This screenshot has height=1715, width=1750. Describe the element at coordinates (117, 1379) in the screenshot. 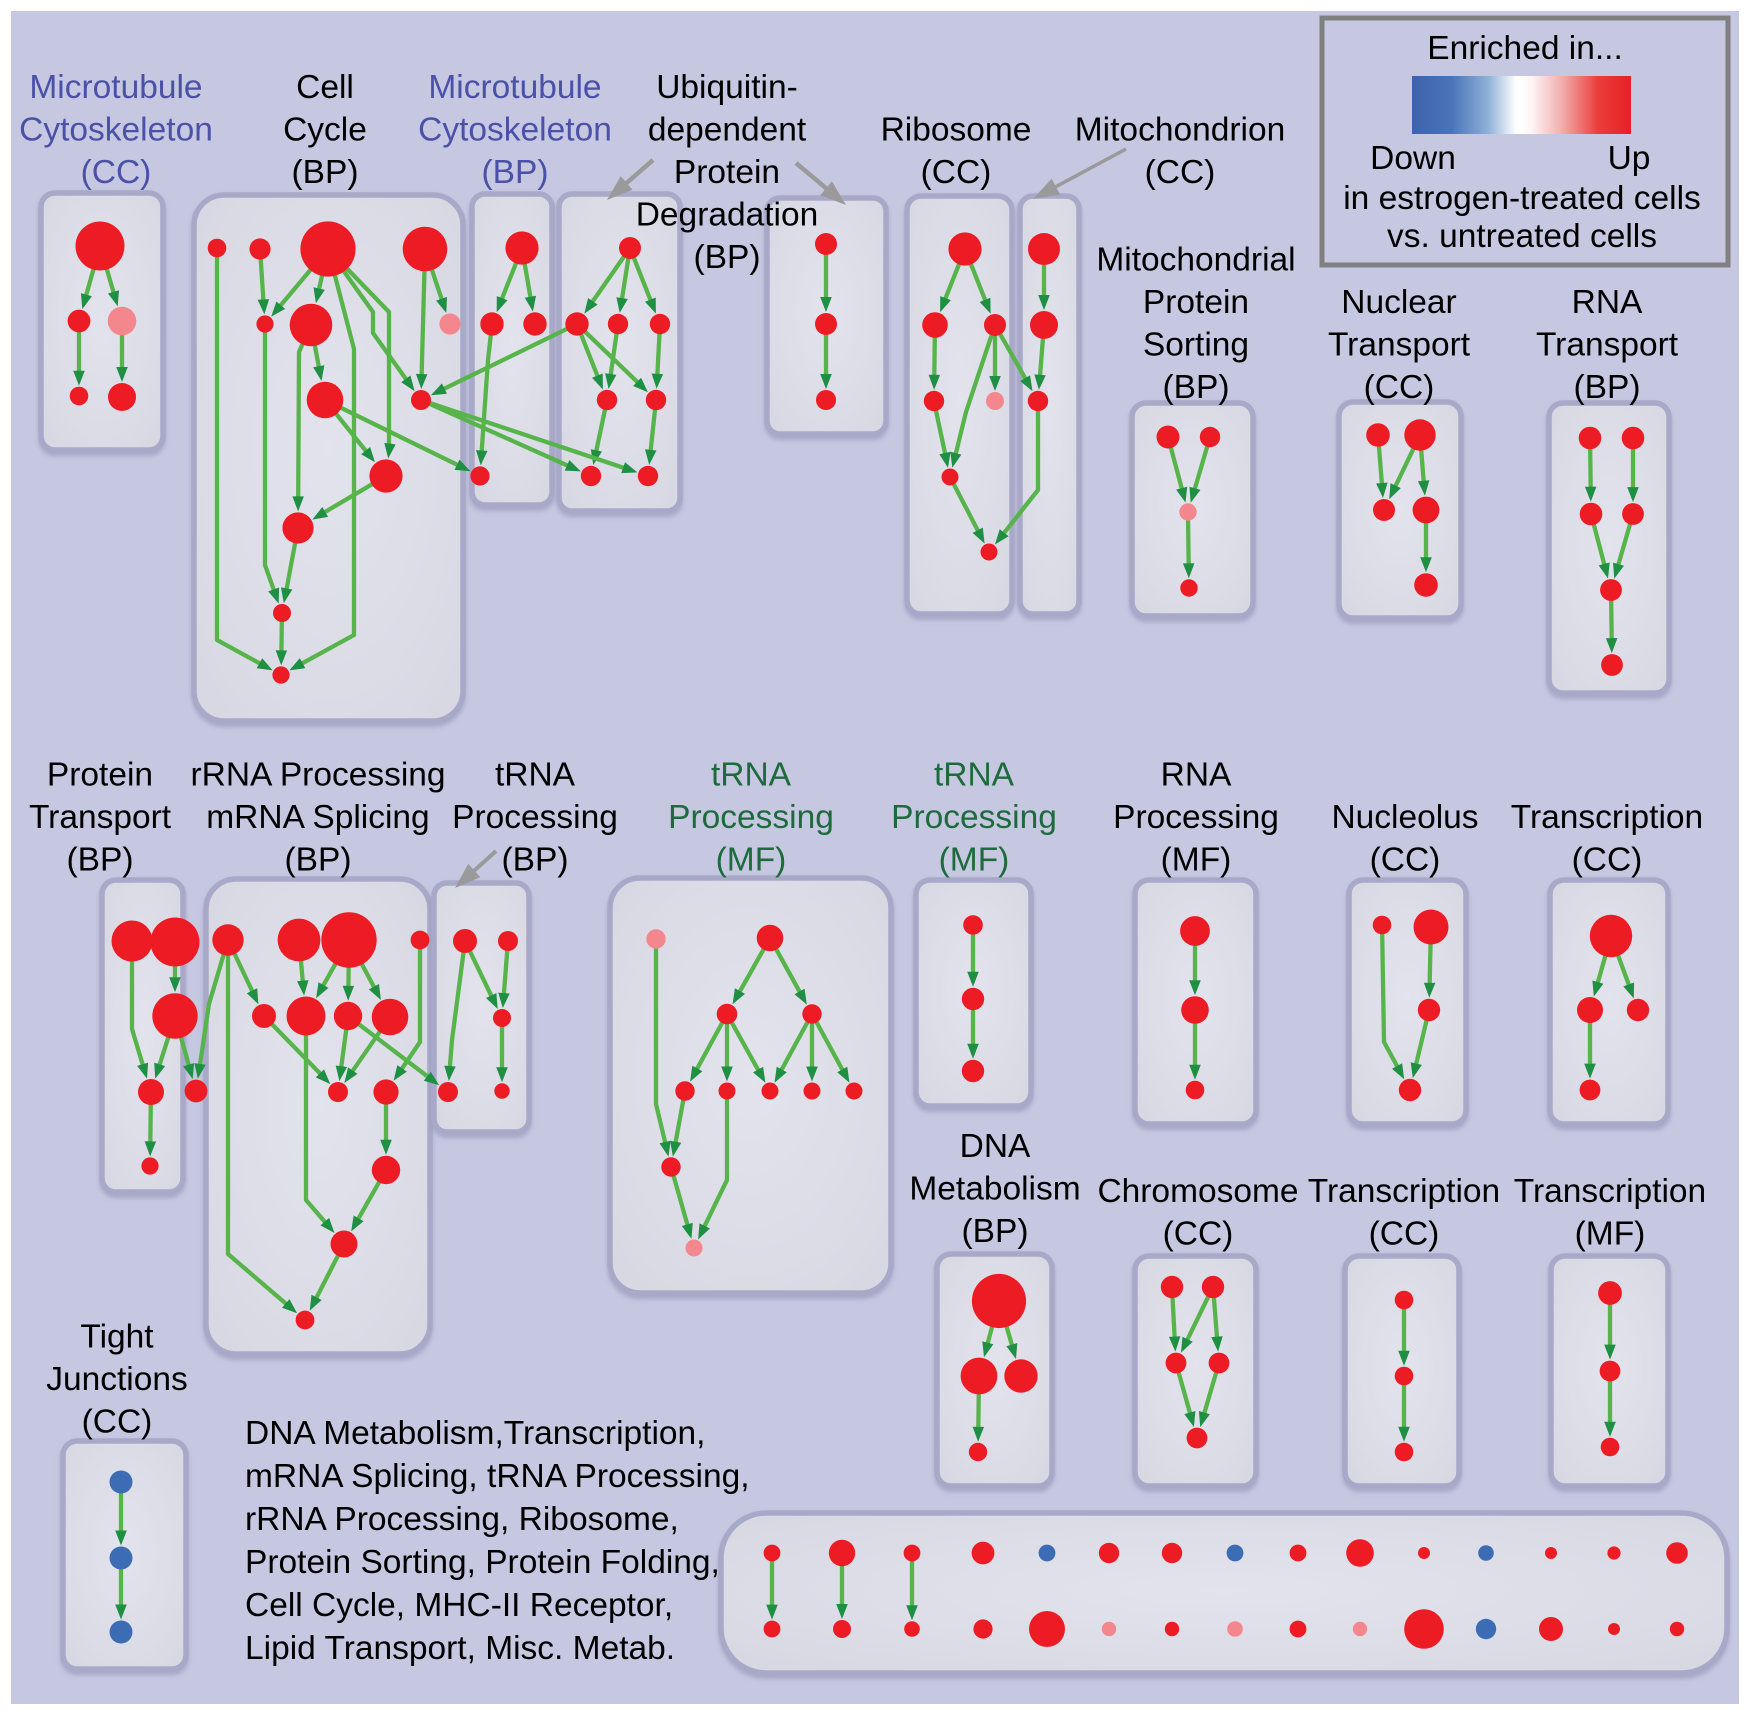

I see `svg-text: Junctions` at that location.